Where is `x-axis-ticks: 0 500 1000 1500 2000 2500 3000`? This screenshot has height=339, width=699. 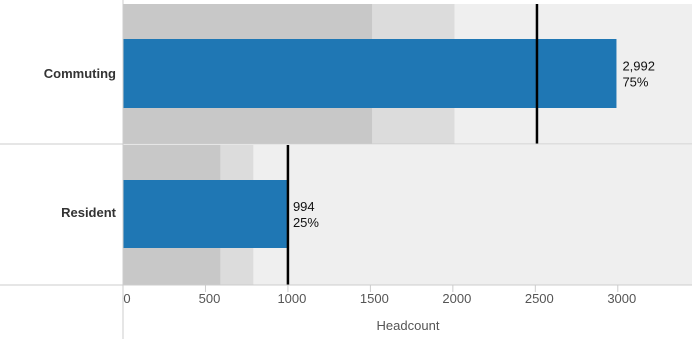
x-axis-ticks: 0 500 1000 1500 2000 2500 3000 is located at coordinates (379, 295).